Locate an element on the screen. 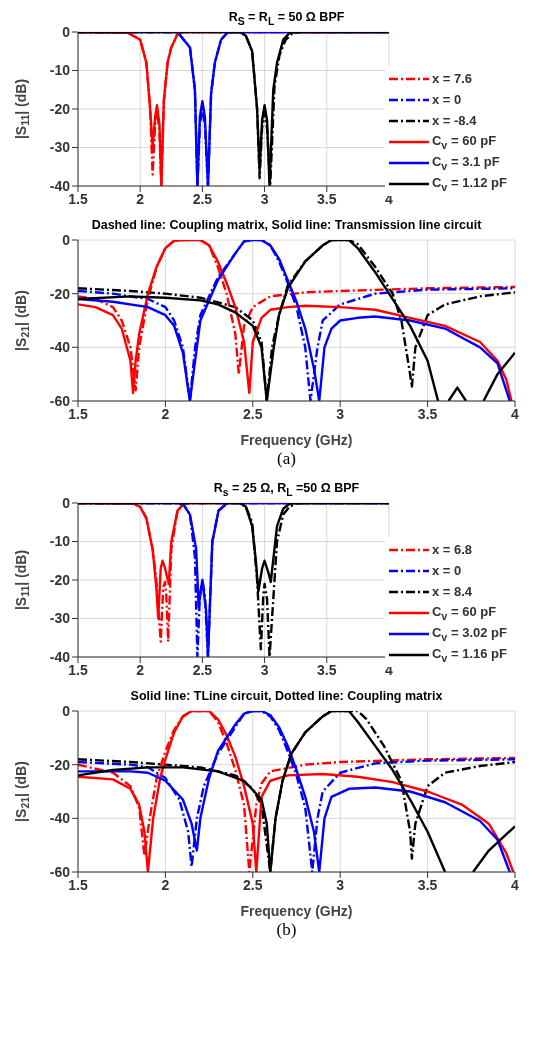  legend-label: C$_{v}$ = 1.16 pF is located at coordinates (469, 654).